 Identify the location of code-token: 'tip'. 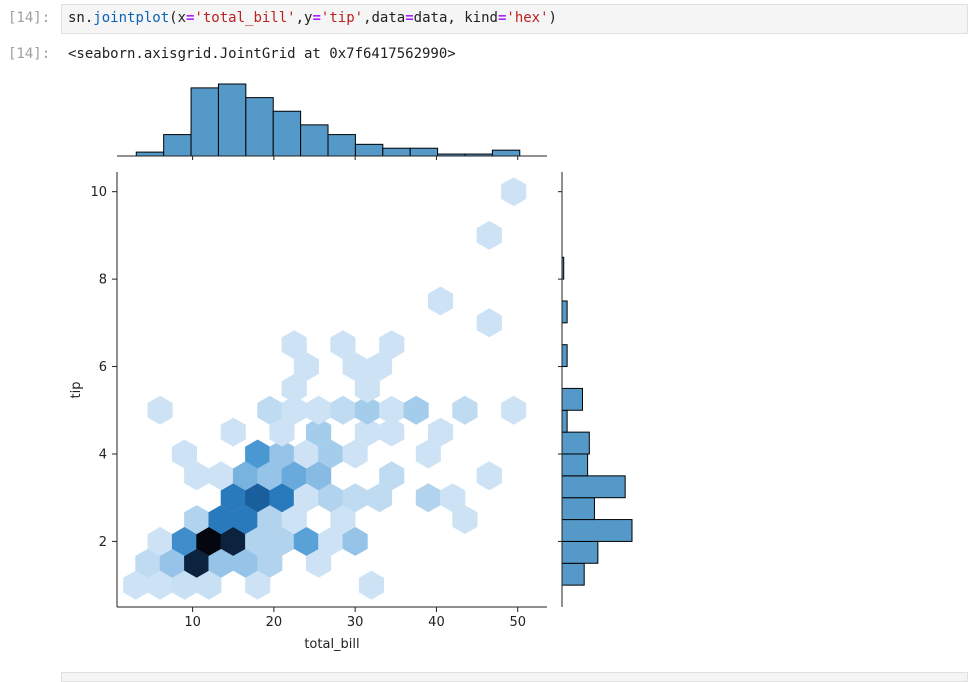
(342, 18).